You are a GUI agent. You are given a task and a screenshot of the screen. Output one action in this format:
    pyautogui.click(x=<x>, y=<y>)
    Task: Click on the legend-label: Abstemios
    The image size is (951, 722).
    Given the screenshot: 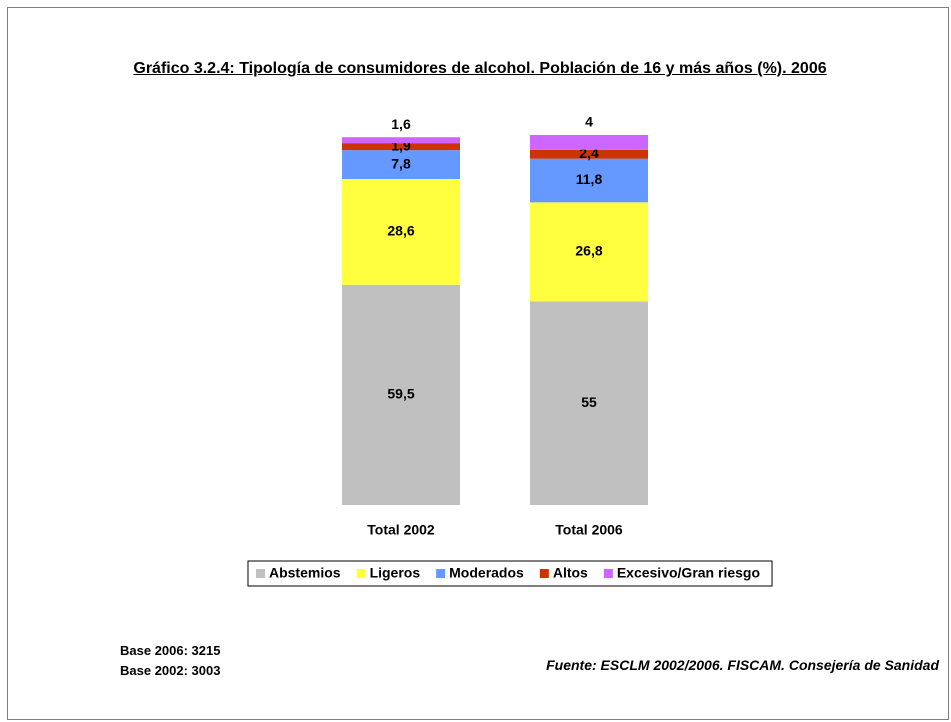 What is the action you would take?
    pyautogui.click(x=305, y=573)
    